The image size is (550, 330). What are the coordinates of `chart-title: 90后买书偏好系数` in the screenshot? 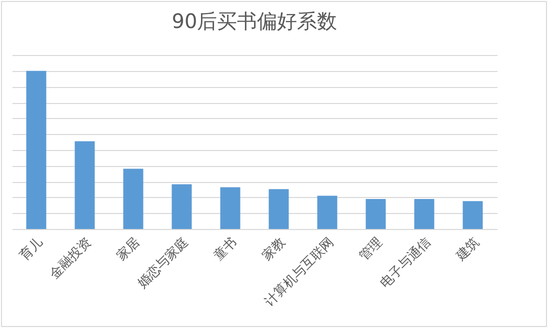 It's located at (255, 21).